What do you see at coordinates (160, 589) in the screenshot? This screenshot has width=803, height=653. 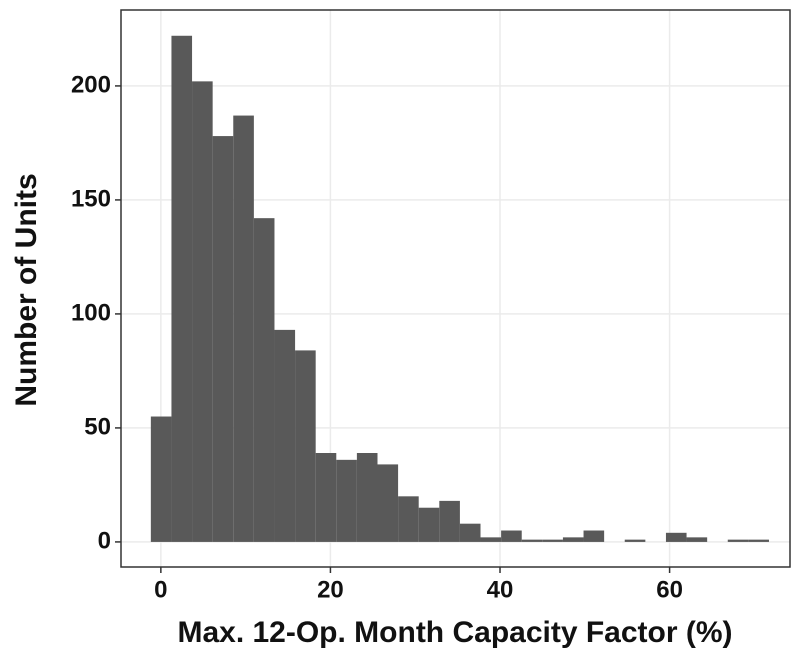 I see `x-tick-label: 0` at bounding box center [160, 589].